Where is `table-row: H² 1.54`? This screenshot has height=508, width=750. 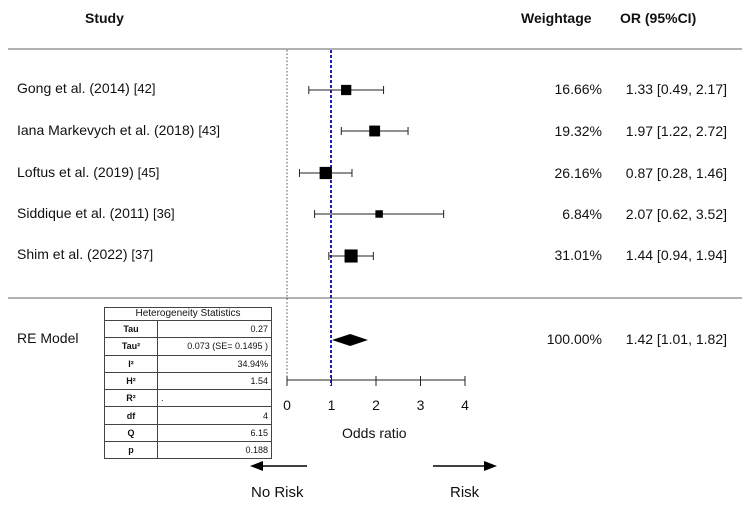
table-row: H² 1.54 is located at coordinates (188, 381).